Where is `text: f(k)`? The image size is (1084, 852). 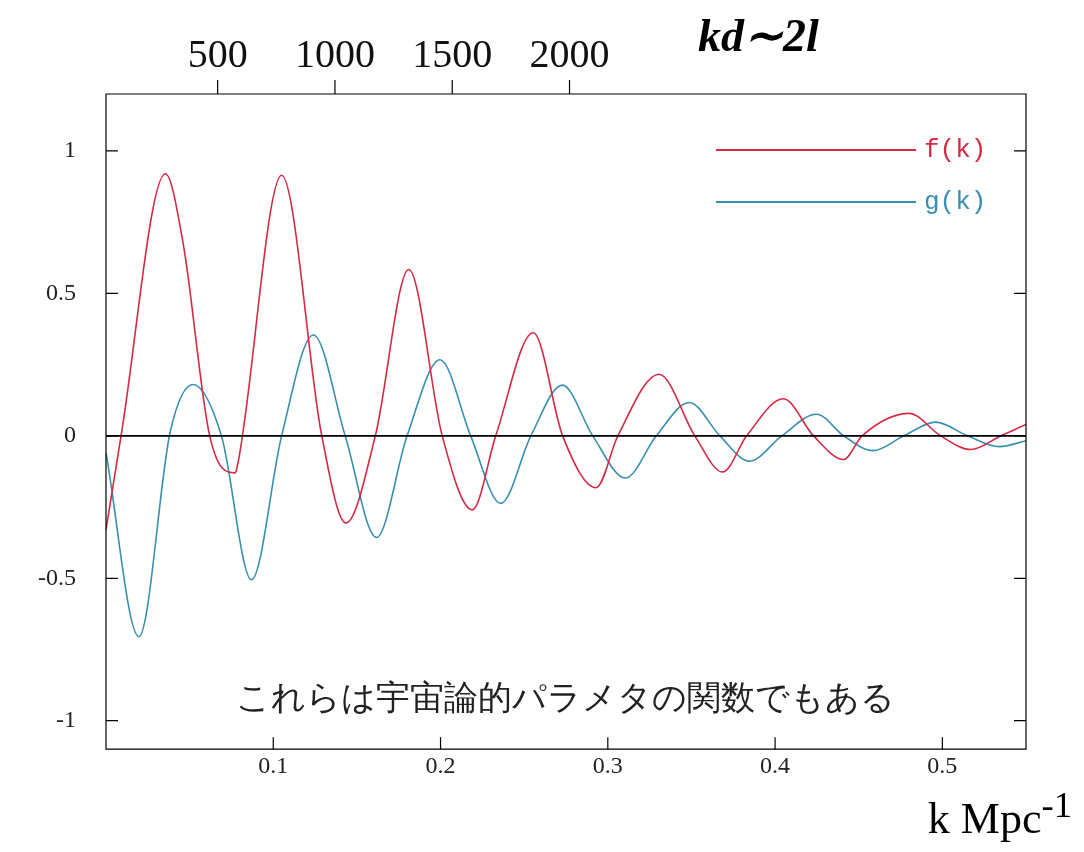
text: f(k) is located at coordinates (955, 149).